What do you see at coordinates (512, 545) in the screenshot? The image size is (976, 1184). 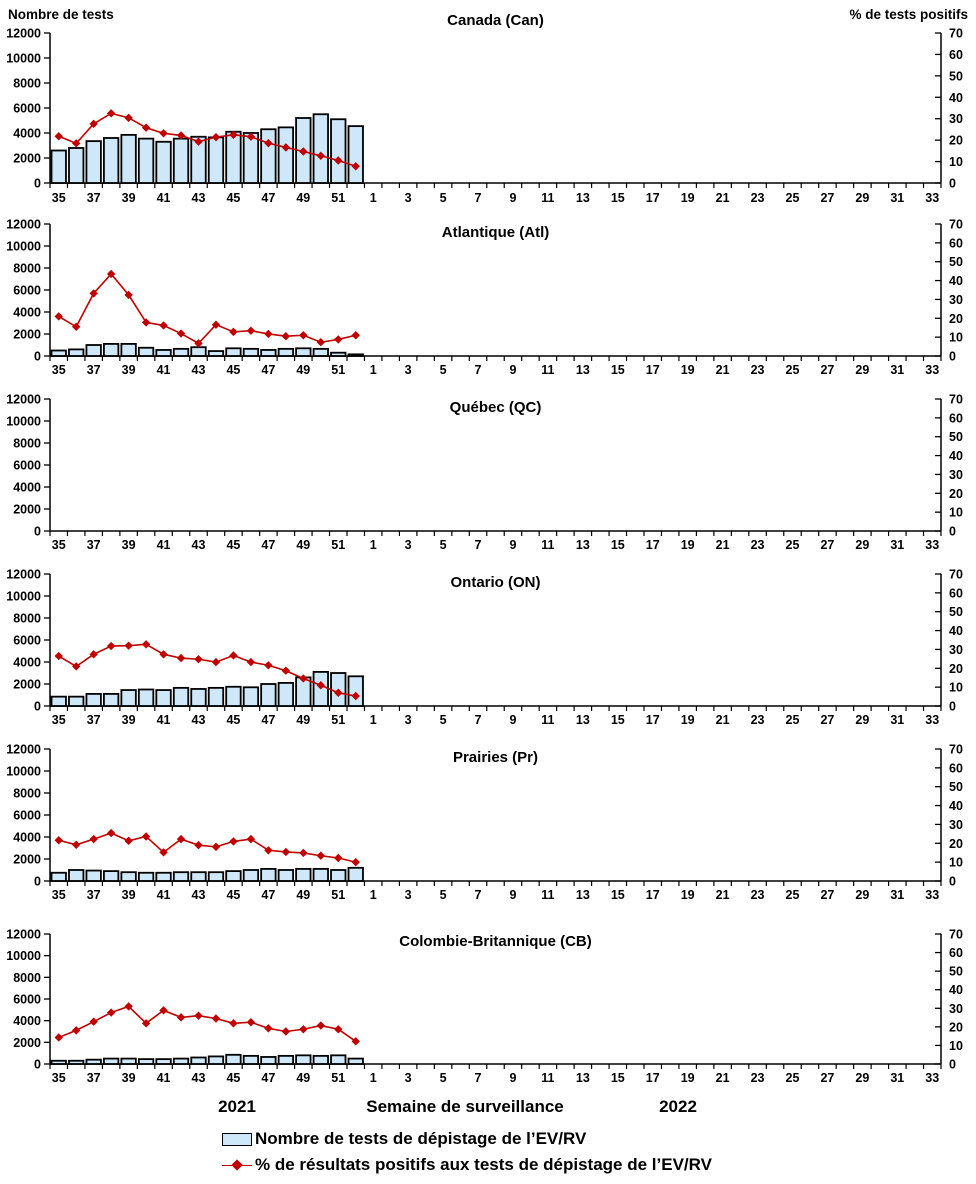 I see `x-tick-label: 9` at bounding box center [512, 545].